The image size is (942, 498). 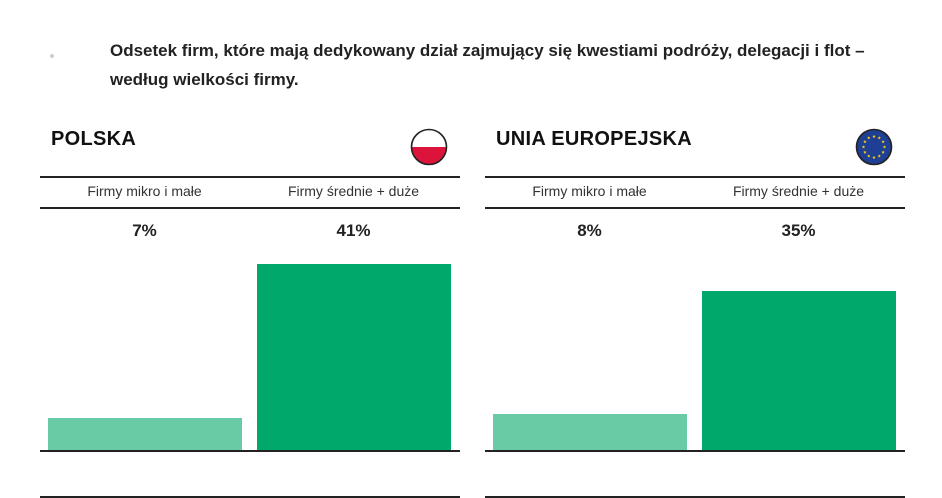 I want to click on decorative-dot, so click(x=52, y=56).